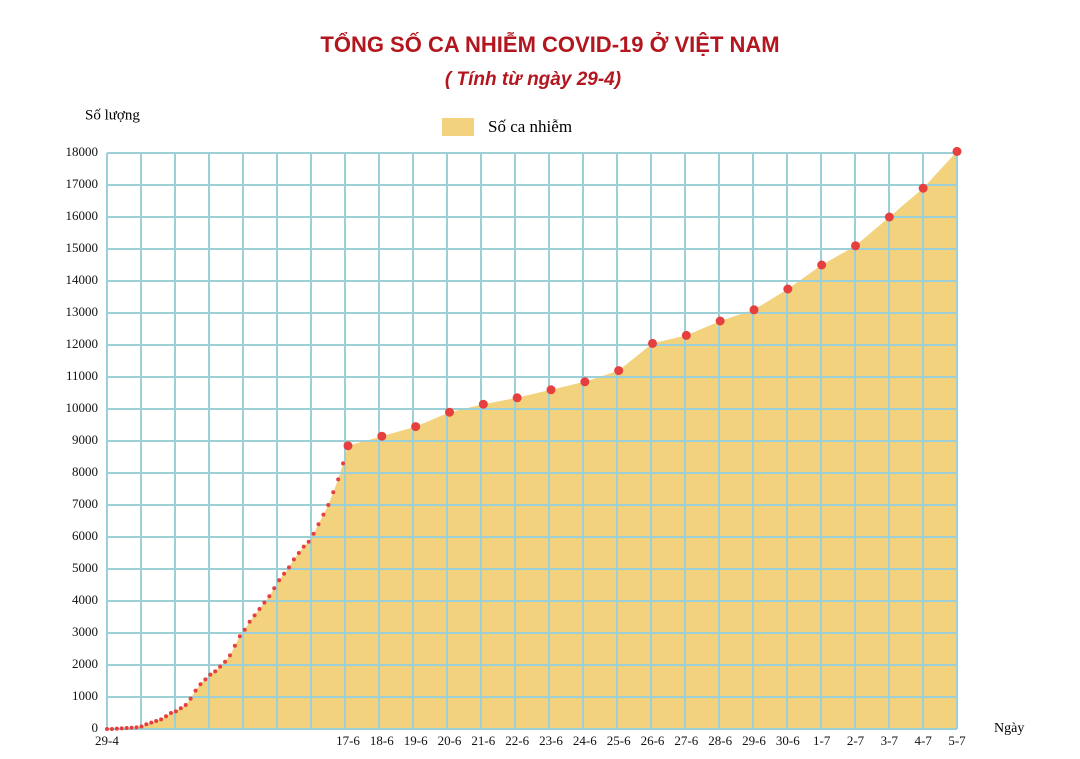 This screenshot has height=759, width=1080. Describe the element at coordinates (85, 663) in the screenshot. I see `y-tick-label: 2000` at that location.